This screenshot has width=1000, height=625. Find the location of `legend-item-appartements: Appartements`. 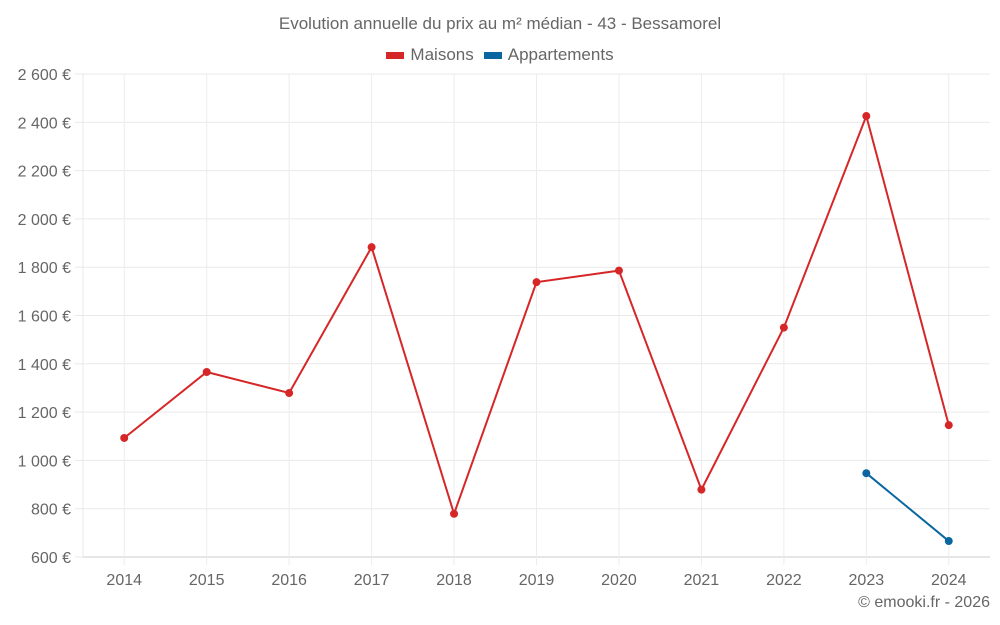

legend-item-appartements: Appartements is located at coordinates (548, 55).